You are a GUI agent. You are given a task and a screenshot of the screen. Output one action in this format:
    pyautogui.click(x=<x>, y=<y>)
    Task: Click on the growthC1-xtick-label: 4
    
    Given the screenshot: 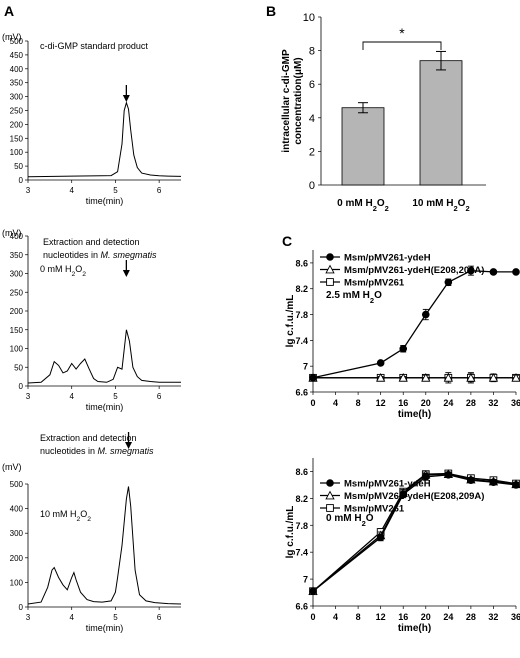 What is the action you would take?
    pyautogui.click(x=335, y=403)
    